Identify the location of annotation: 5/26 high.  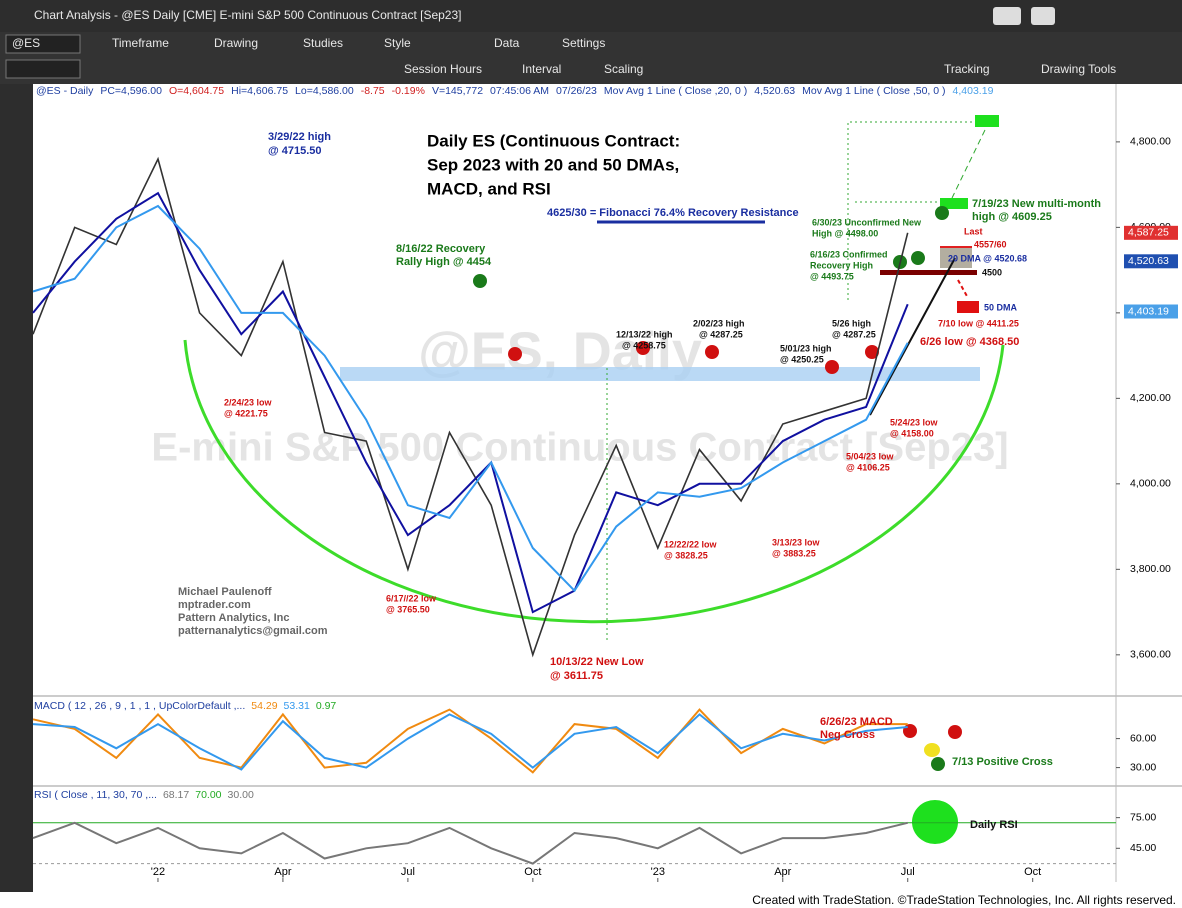
(851, 323).